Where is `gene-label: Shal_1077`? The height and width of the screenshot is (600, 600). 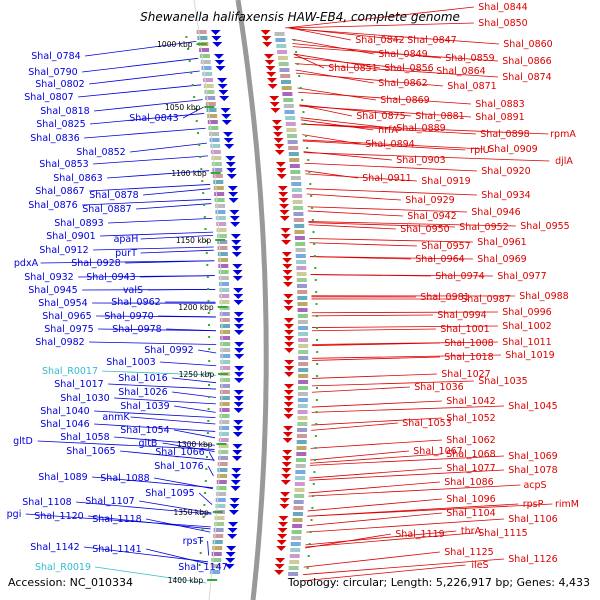 gene-label: Shal_1077 is located at coordinates (470, 468).